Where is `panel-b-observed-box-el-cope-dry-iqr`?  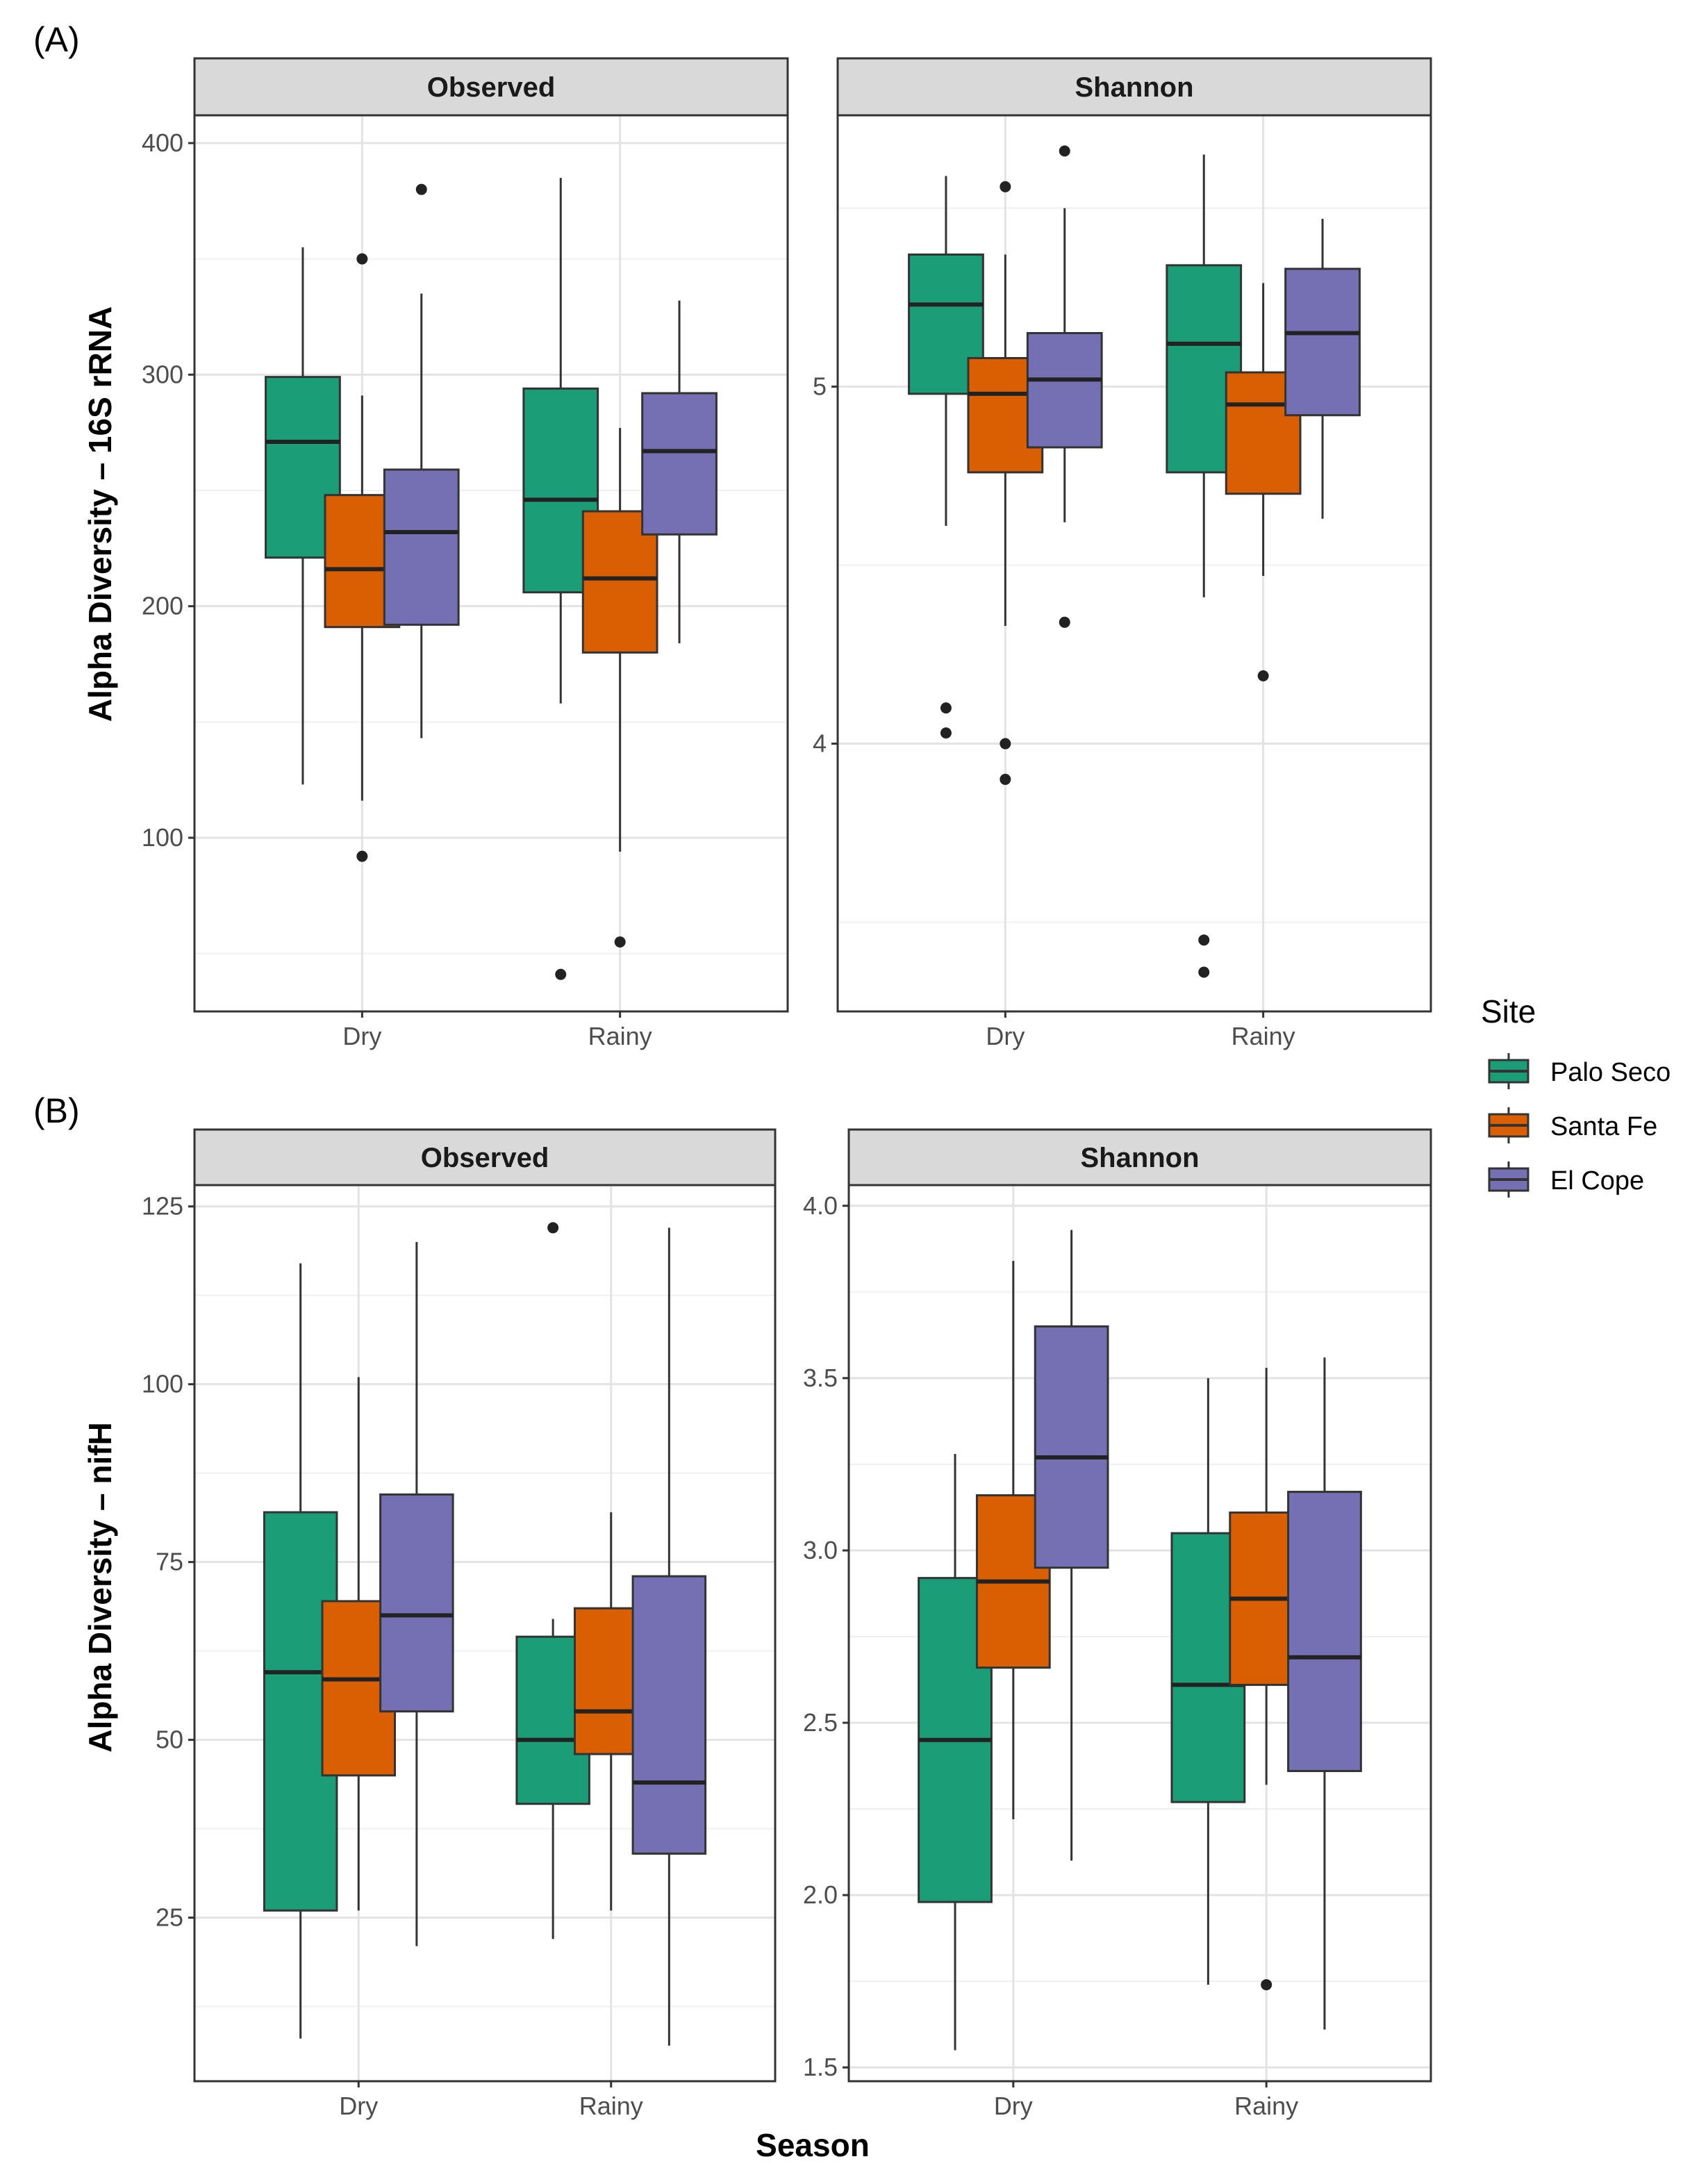
panel-b-observed-box-el-cope-dry-iqr is located at coordinates (417, 1603).